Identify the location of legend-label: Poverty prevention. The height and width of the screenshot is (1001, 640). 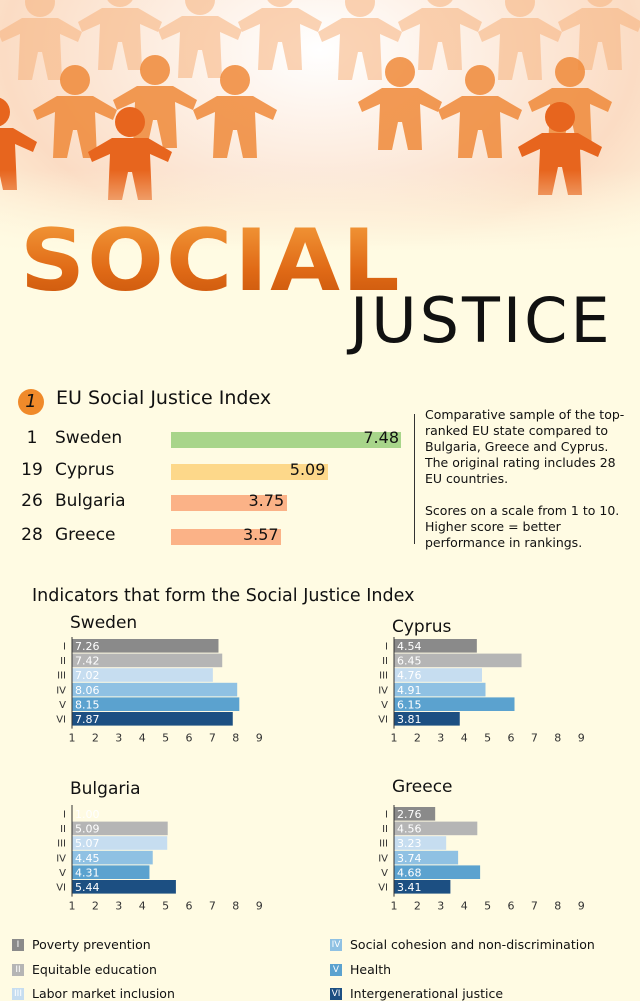
(91, 944).